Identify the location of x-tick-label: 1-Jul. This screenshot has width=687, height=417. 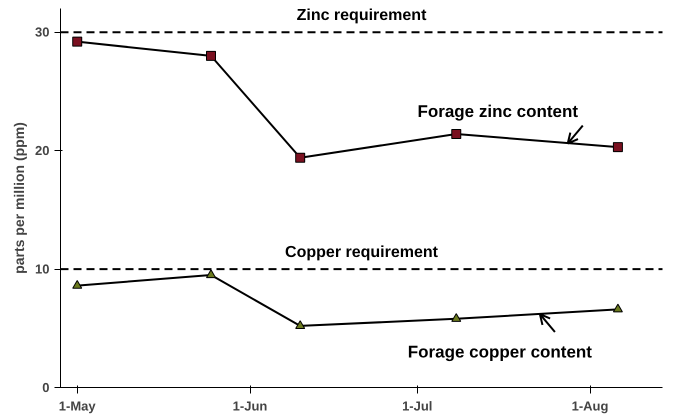
(417, 406).